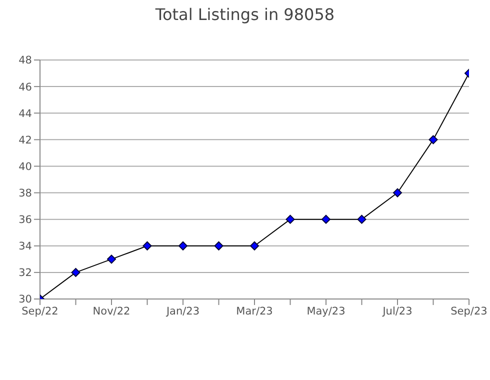 The image size is (490, 380). I want to click on y-tick-label: 36, so click(25, 220).